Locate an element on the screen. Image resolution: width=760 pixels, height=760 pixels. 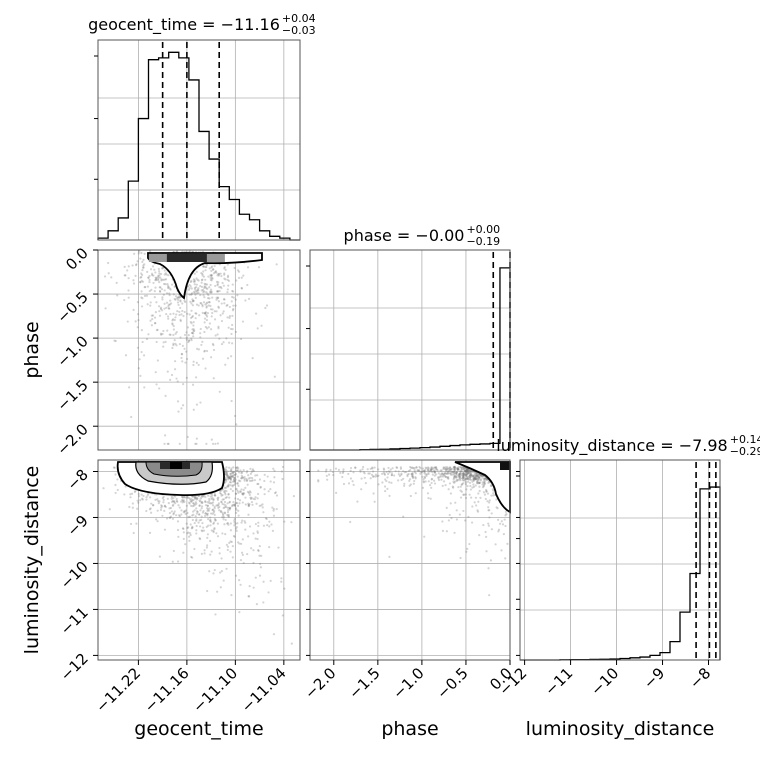
density-level is located at coordinates (186, 258).